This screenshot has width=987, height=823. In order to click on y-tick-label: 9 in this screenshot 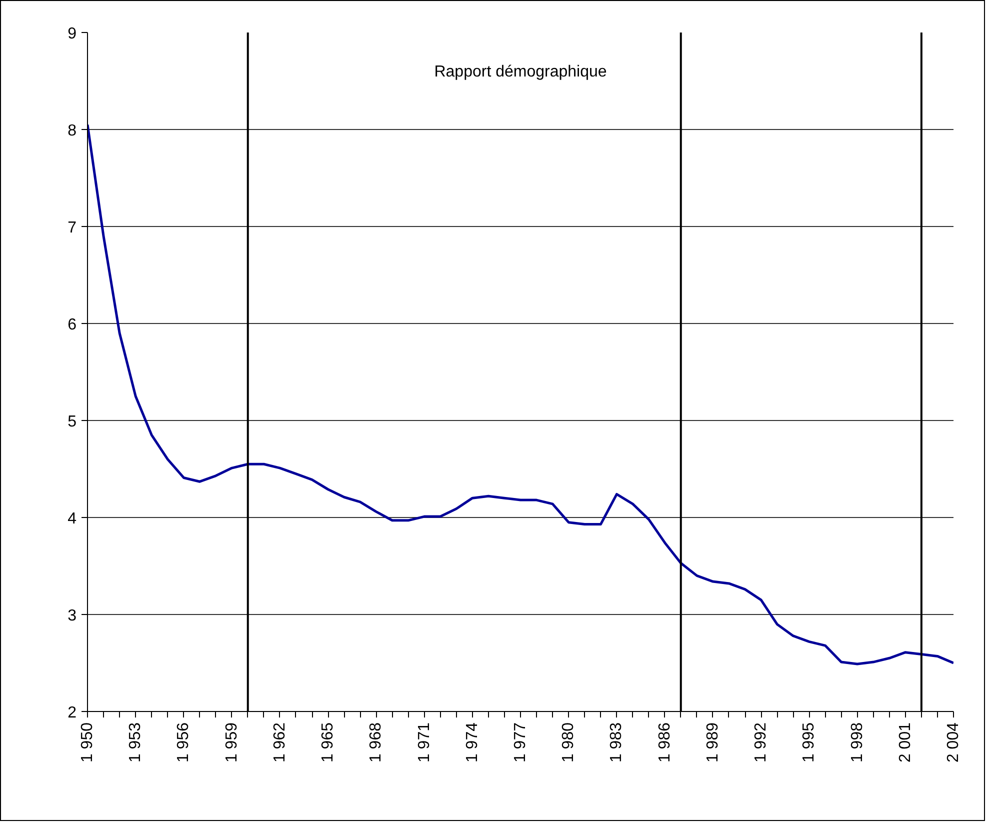, I will do `click(72, 34)`.